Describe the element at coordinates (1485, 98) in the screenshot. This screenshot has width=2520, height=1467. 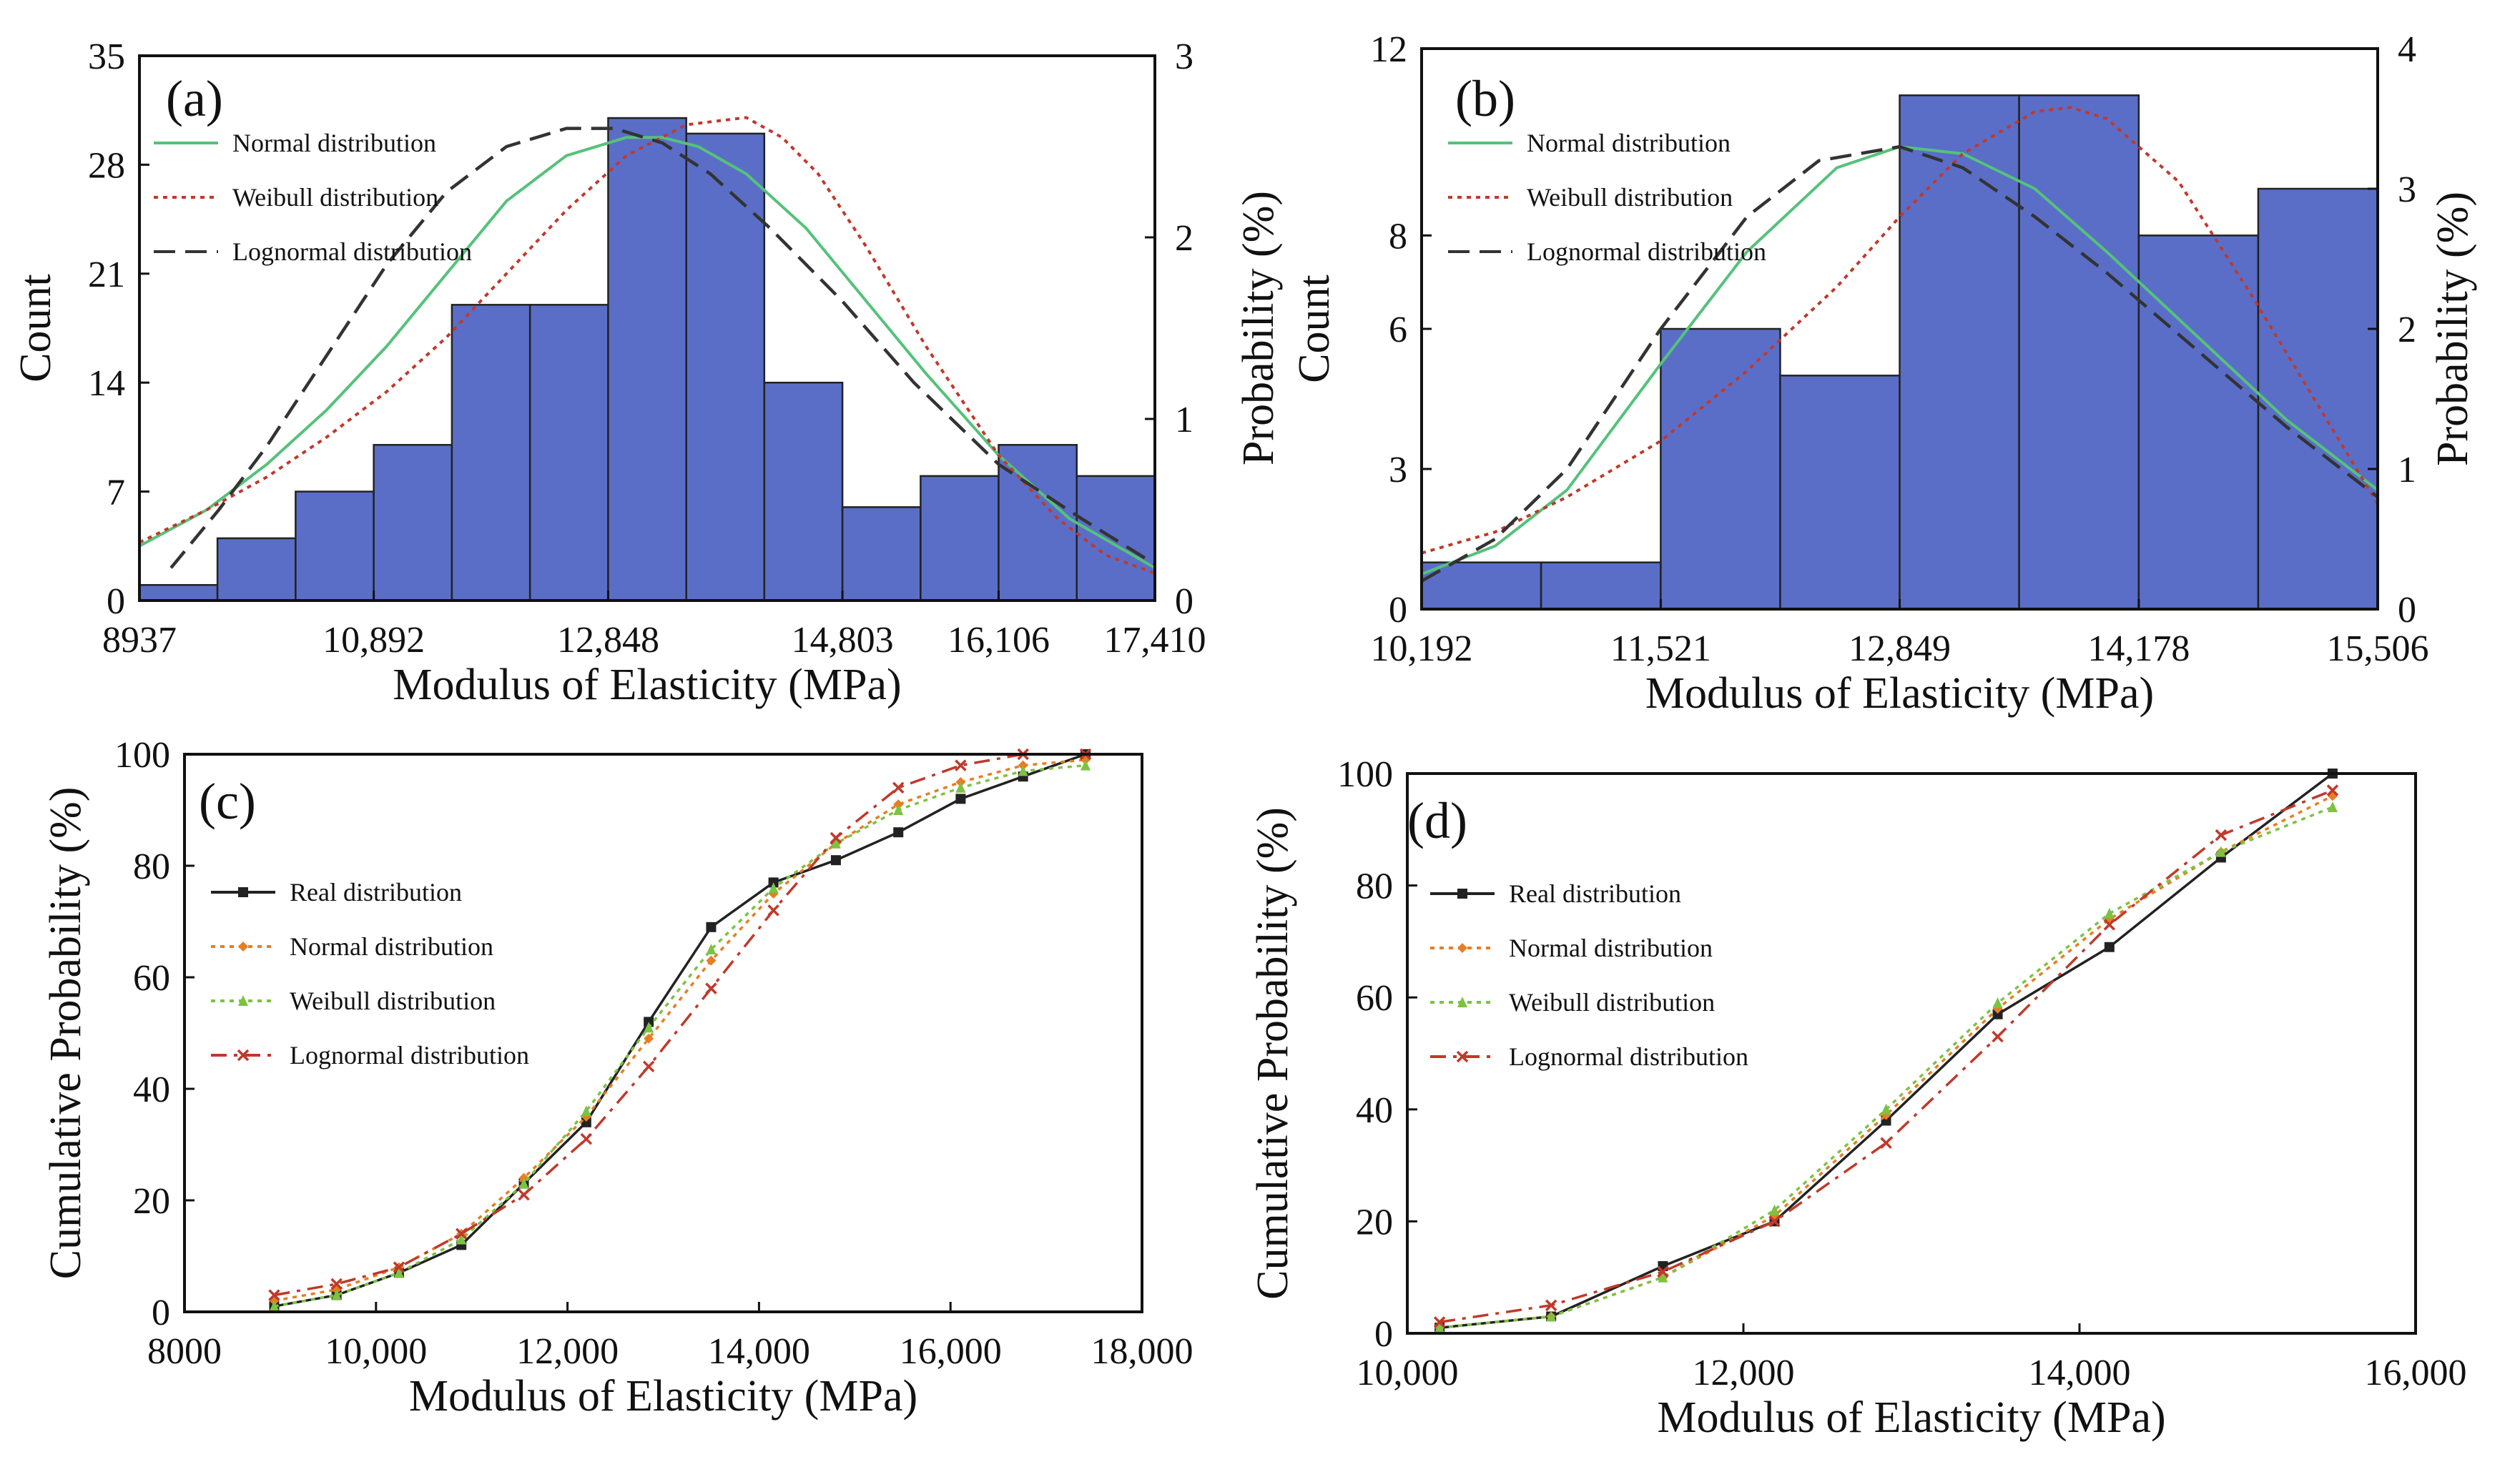
I see `panel-label: (b)` at that location.